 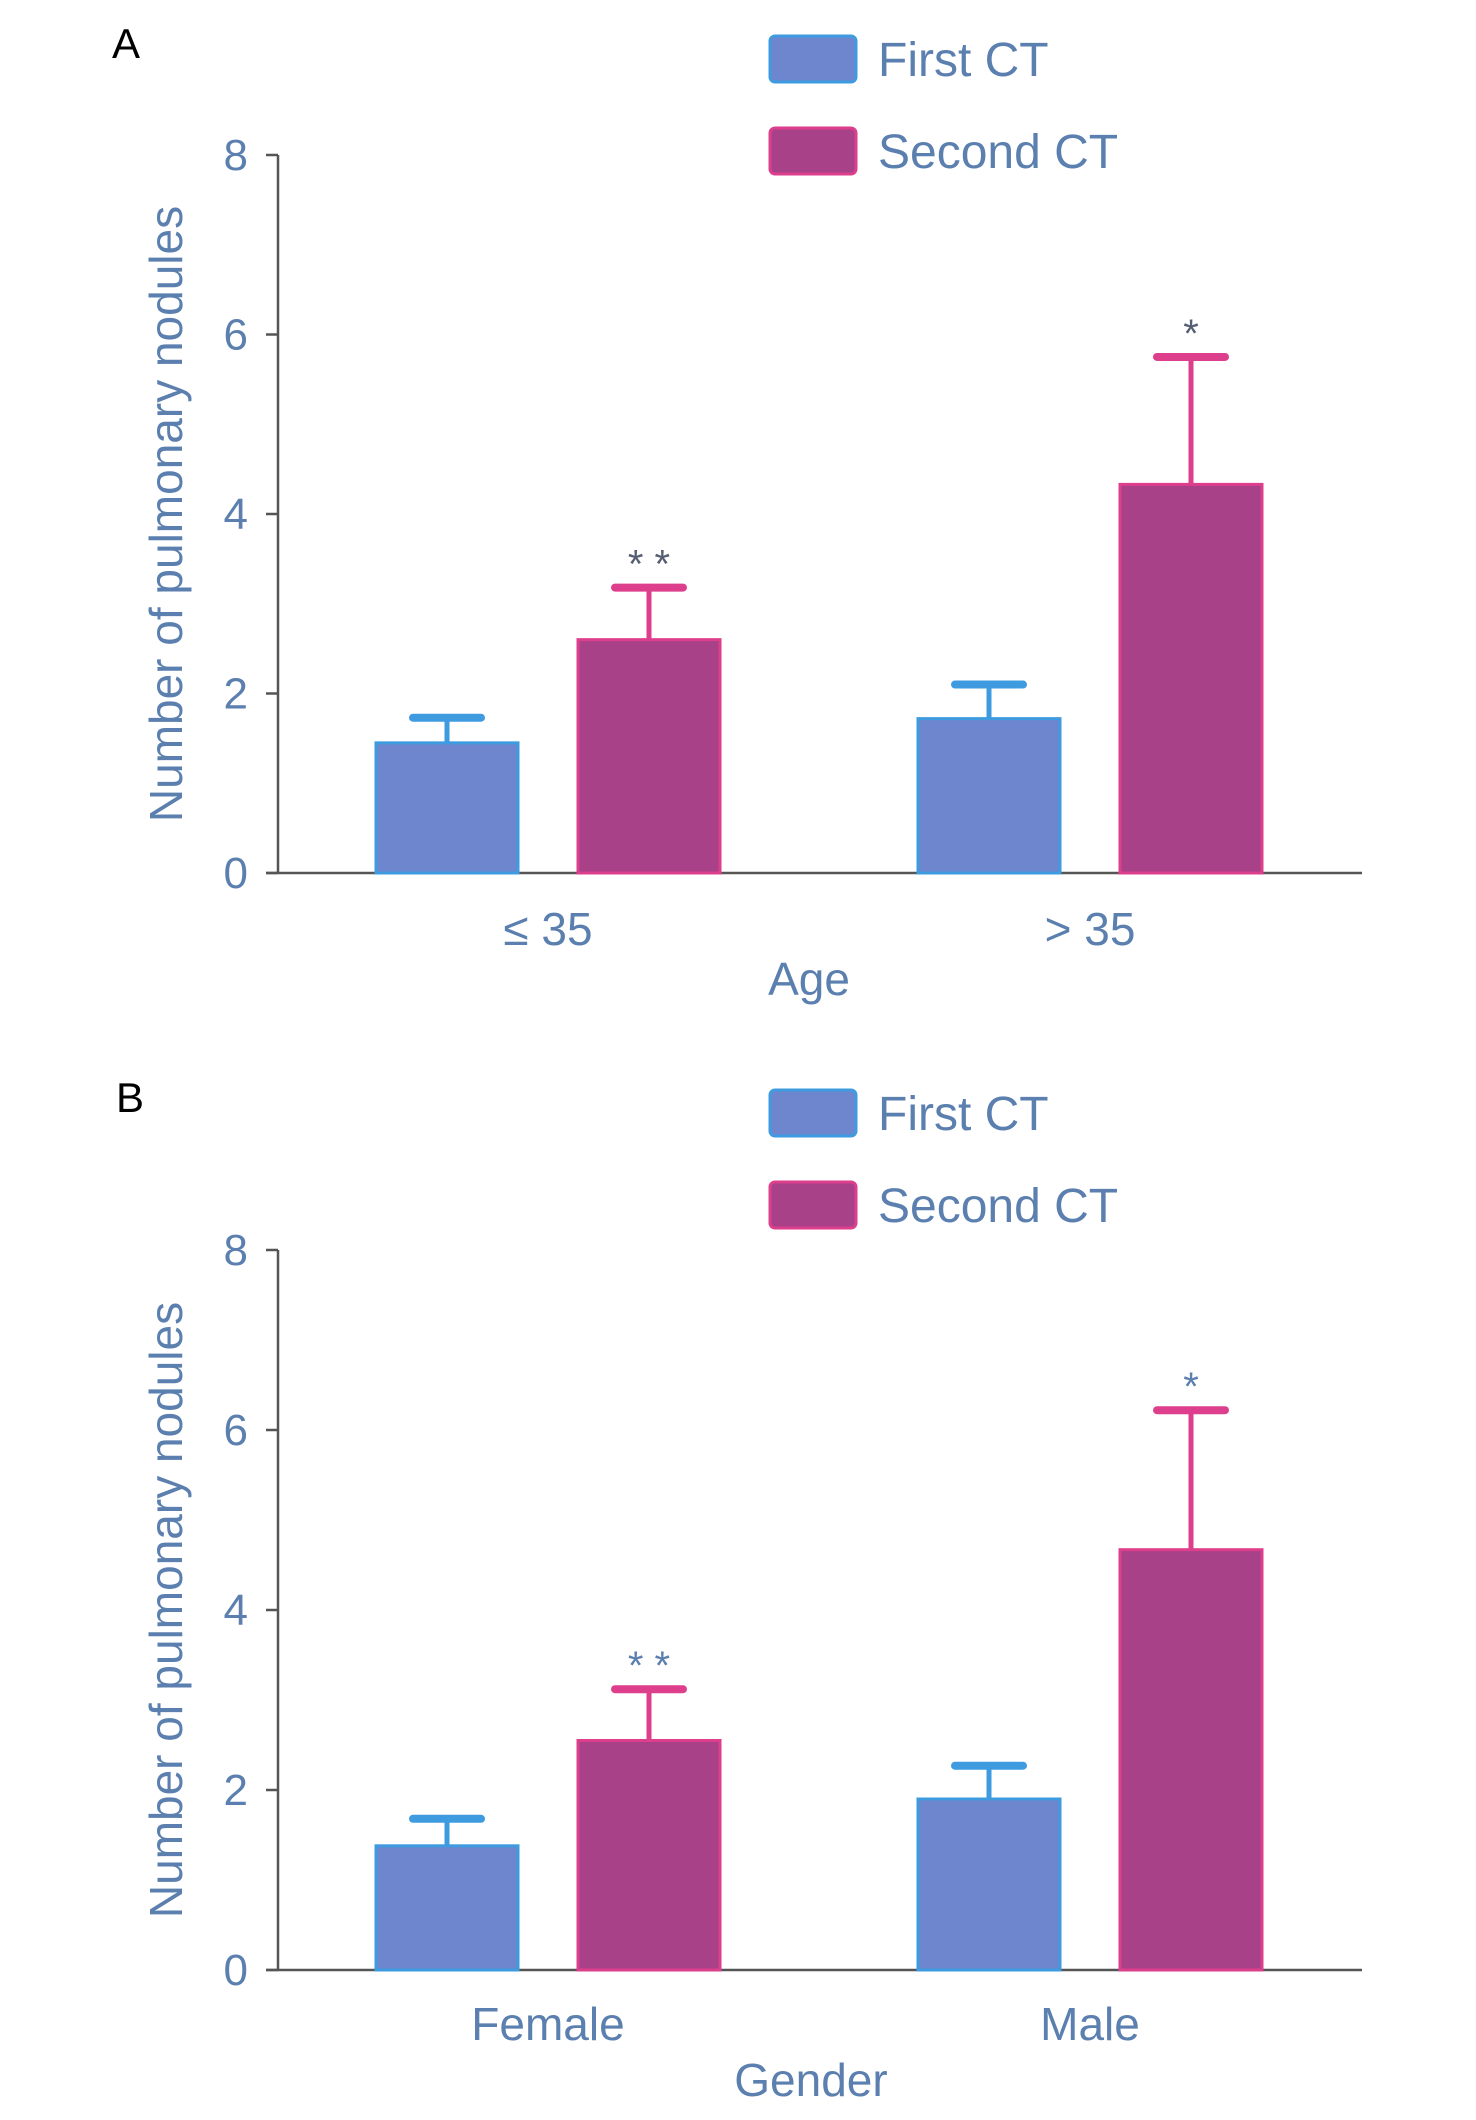 What do you see at coordinates (809, 979) in the screenshot?
I see `x-axis-title: Age` at bounding box center [809, 979].